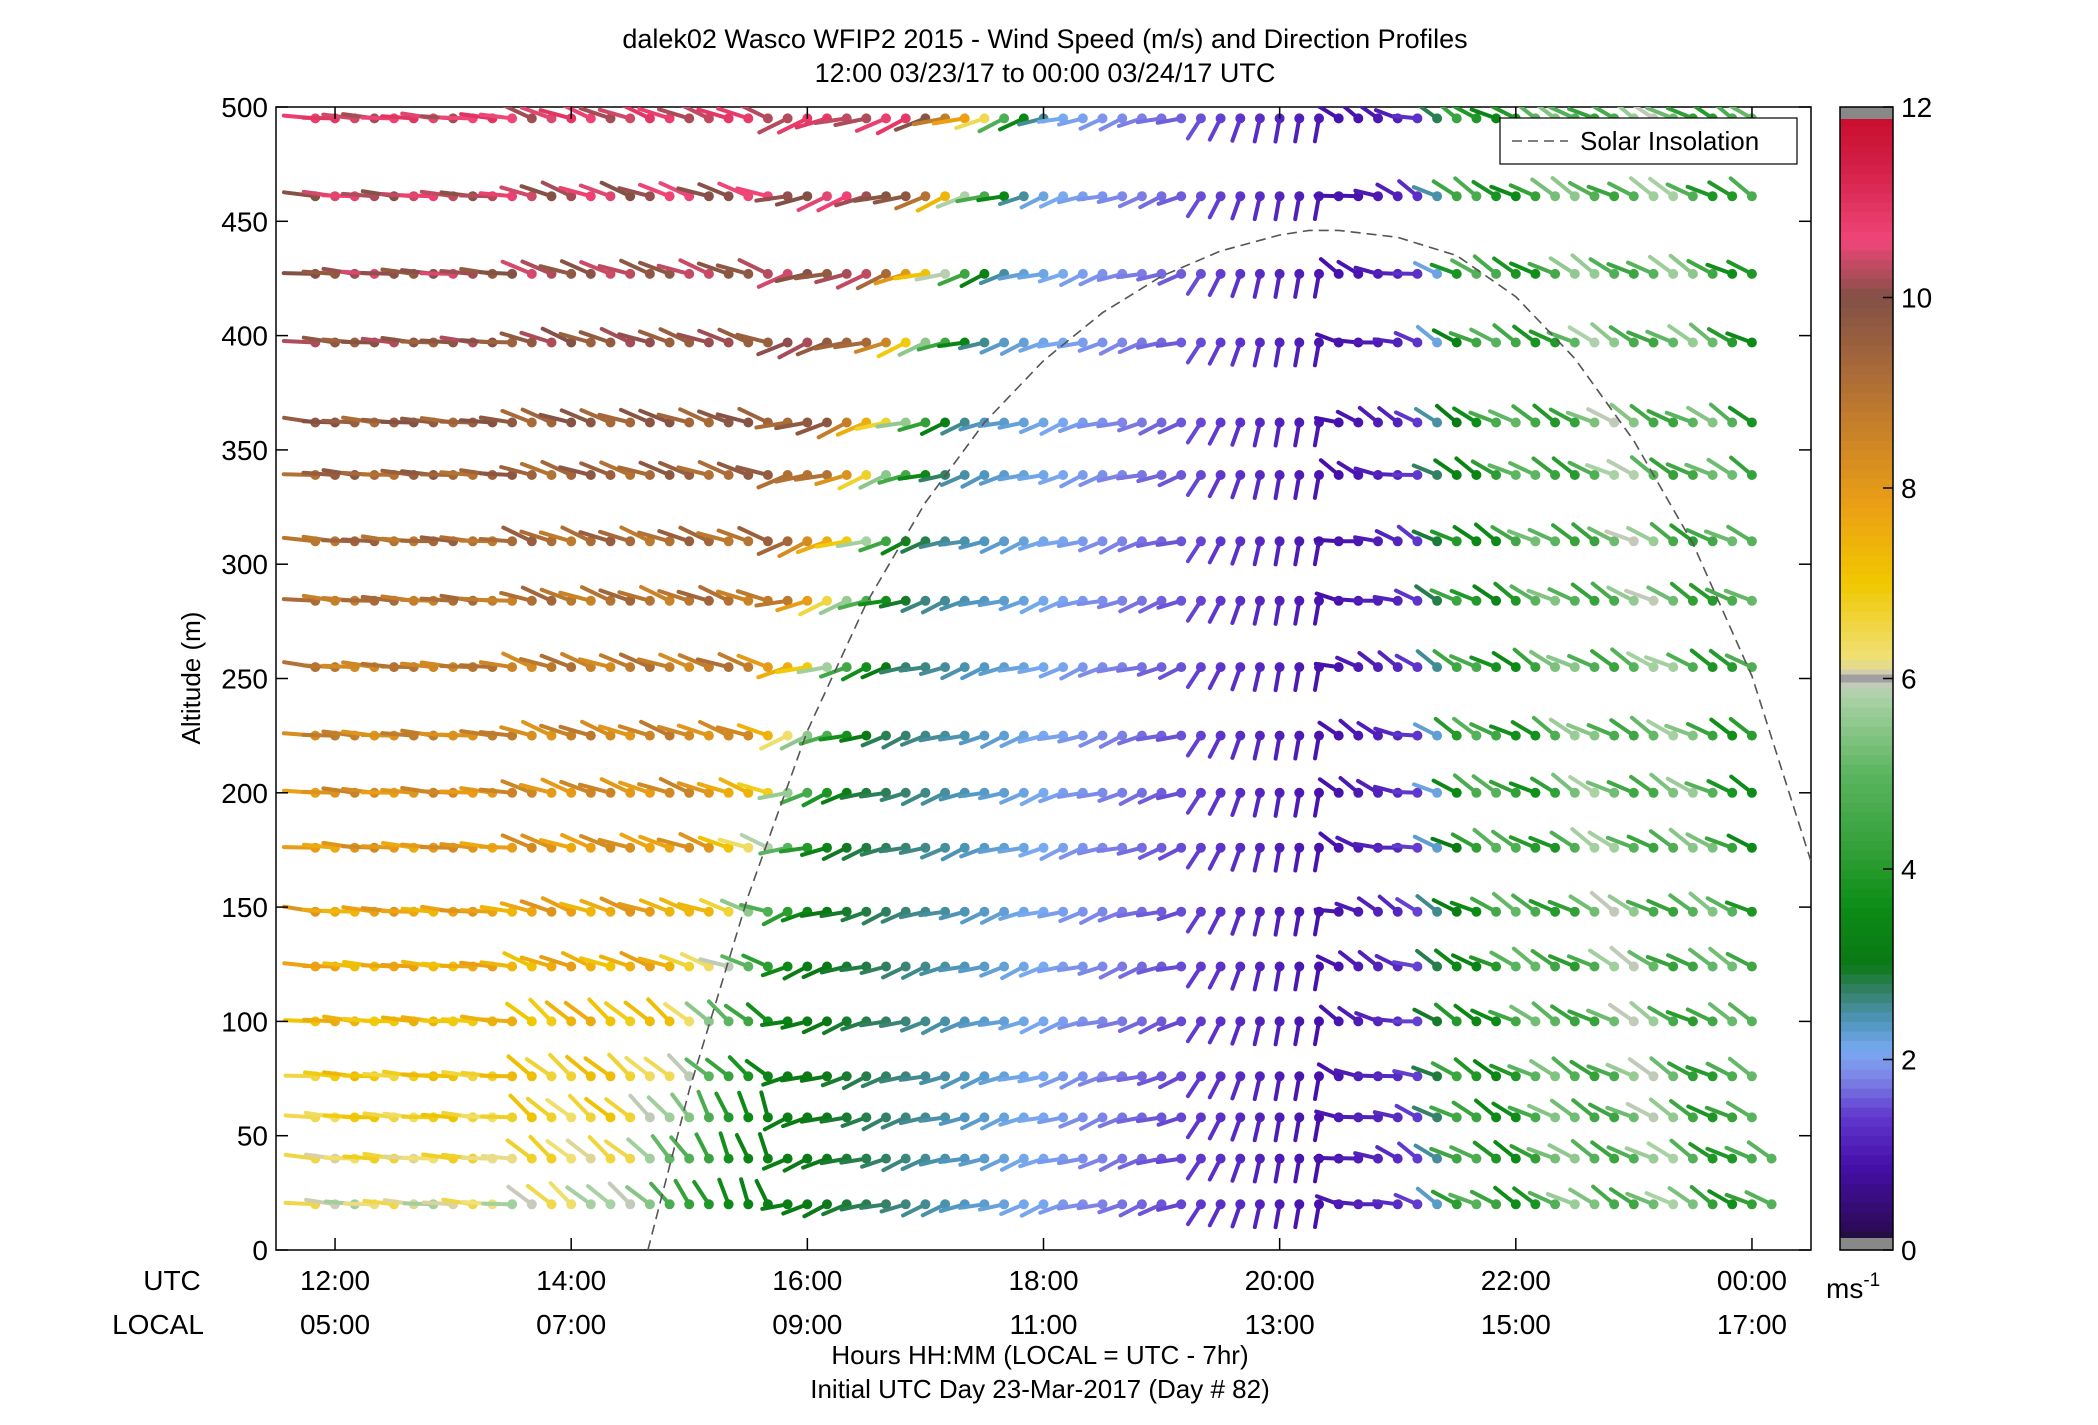  What do you see at coordinates (244, 564) in the screenshot?
I see `y-tick-label: 300` at bounding box center [244, 564].